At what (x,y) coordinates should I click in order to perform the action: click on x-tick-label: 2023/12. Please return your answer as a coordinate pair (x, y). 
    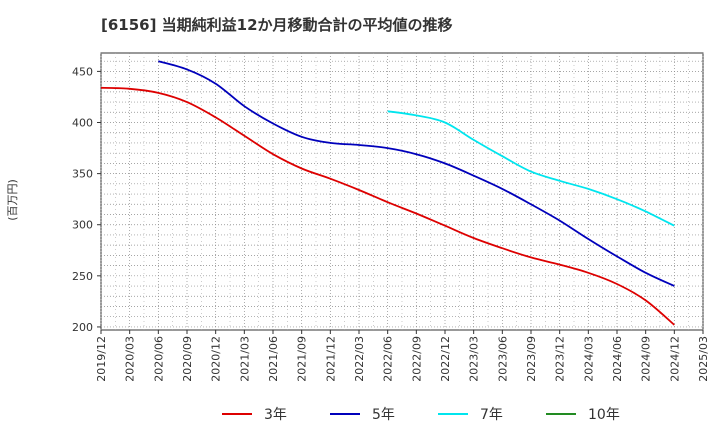
    Looking at the image, I should click on (560, 359).